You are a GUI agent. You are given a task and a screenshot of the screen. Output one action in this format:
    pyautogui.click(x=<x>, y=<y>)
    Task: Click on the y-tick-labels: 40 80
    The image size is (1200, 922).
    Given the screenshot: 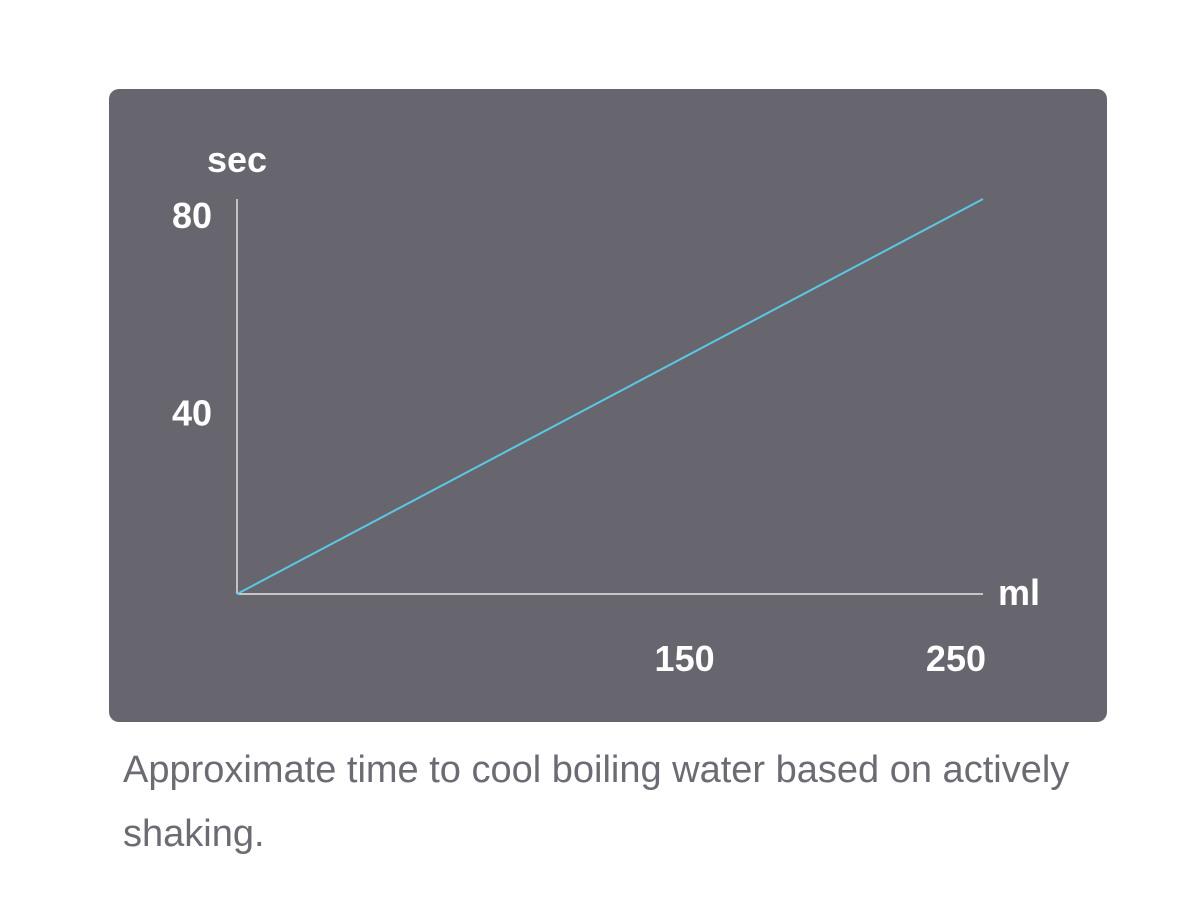 What is the action you would take?
    pyautogui.click(x=192, y=314)
    